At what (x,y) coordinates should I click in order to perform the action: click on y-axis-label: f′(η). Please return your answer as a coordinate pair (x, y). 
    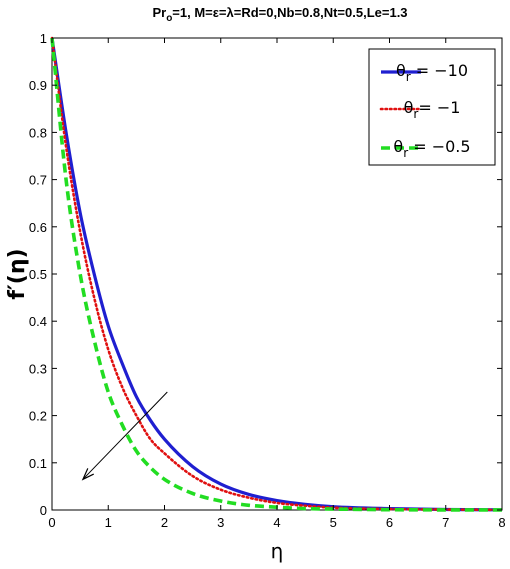
    Looking at the image, I should click on (17, 273).